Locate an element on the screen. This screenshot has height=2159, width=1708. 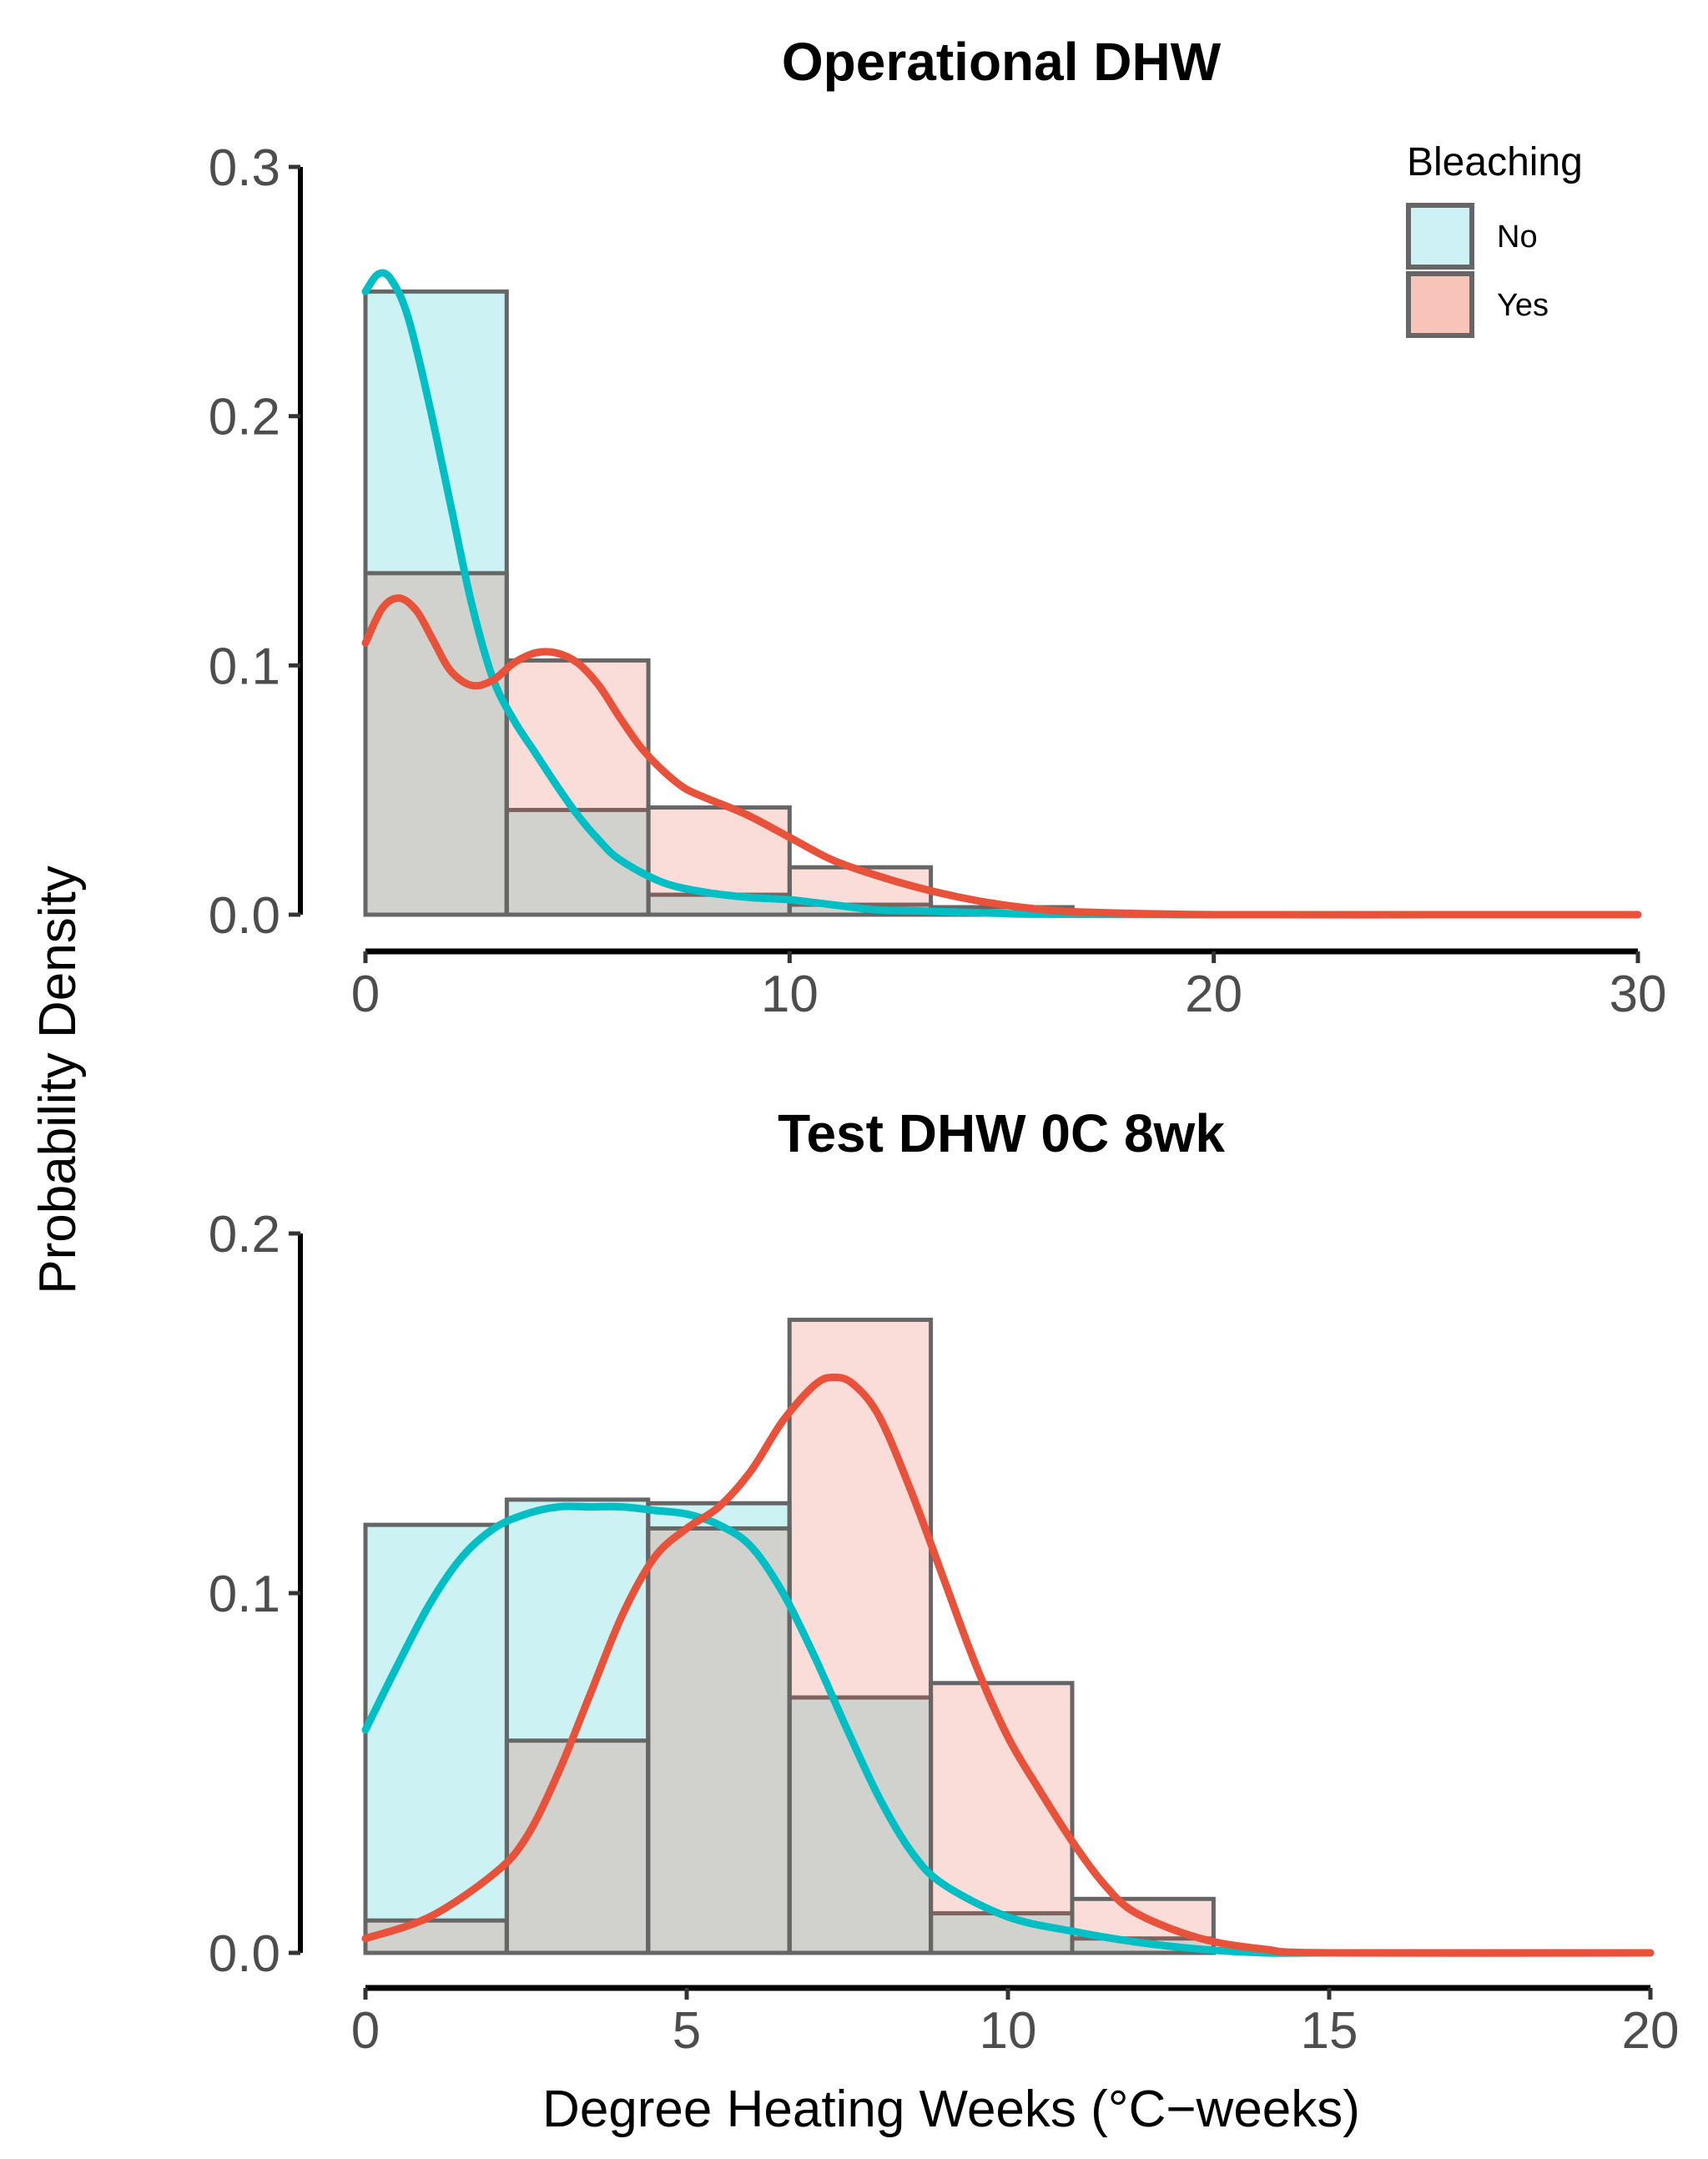
panel-2-title: Test DHW 0C 8wk is located at coordinates (1001, 1133).